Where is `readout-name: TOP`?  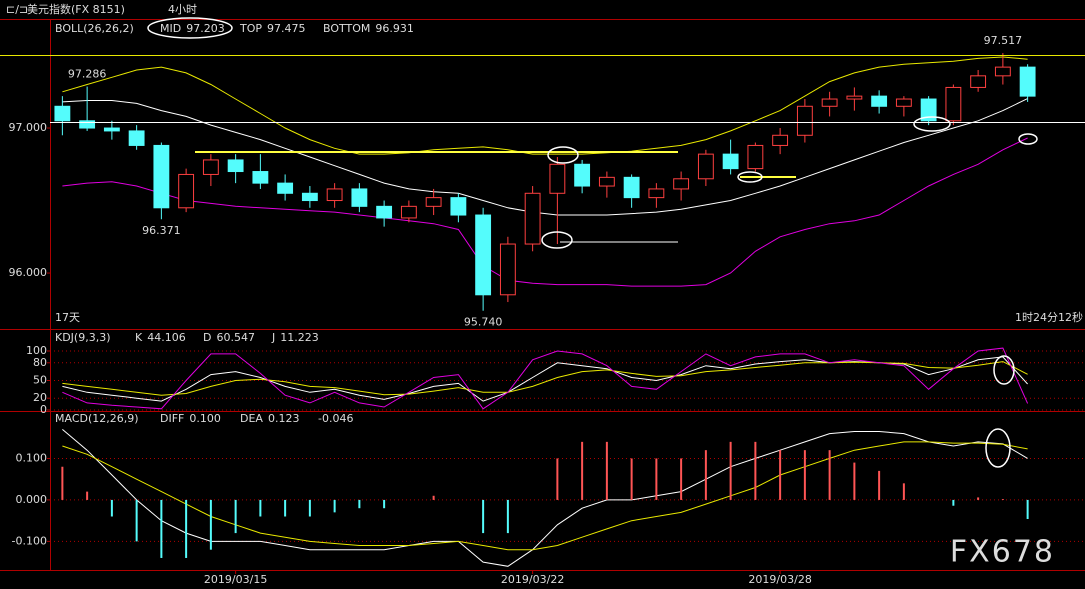
readout-name: TOP is located at coordinates (250, 28).